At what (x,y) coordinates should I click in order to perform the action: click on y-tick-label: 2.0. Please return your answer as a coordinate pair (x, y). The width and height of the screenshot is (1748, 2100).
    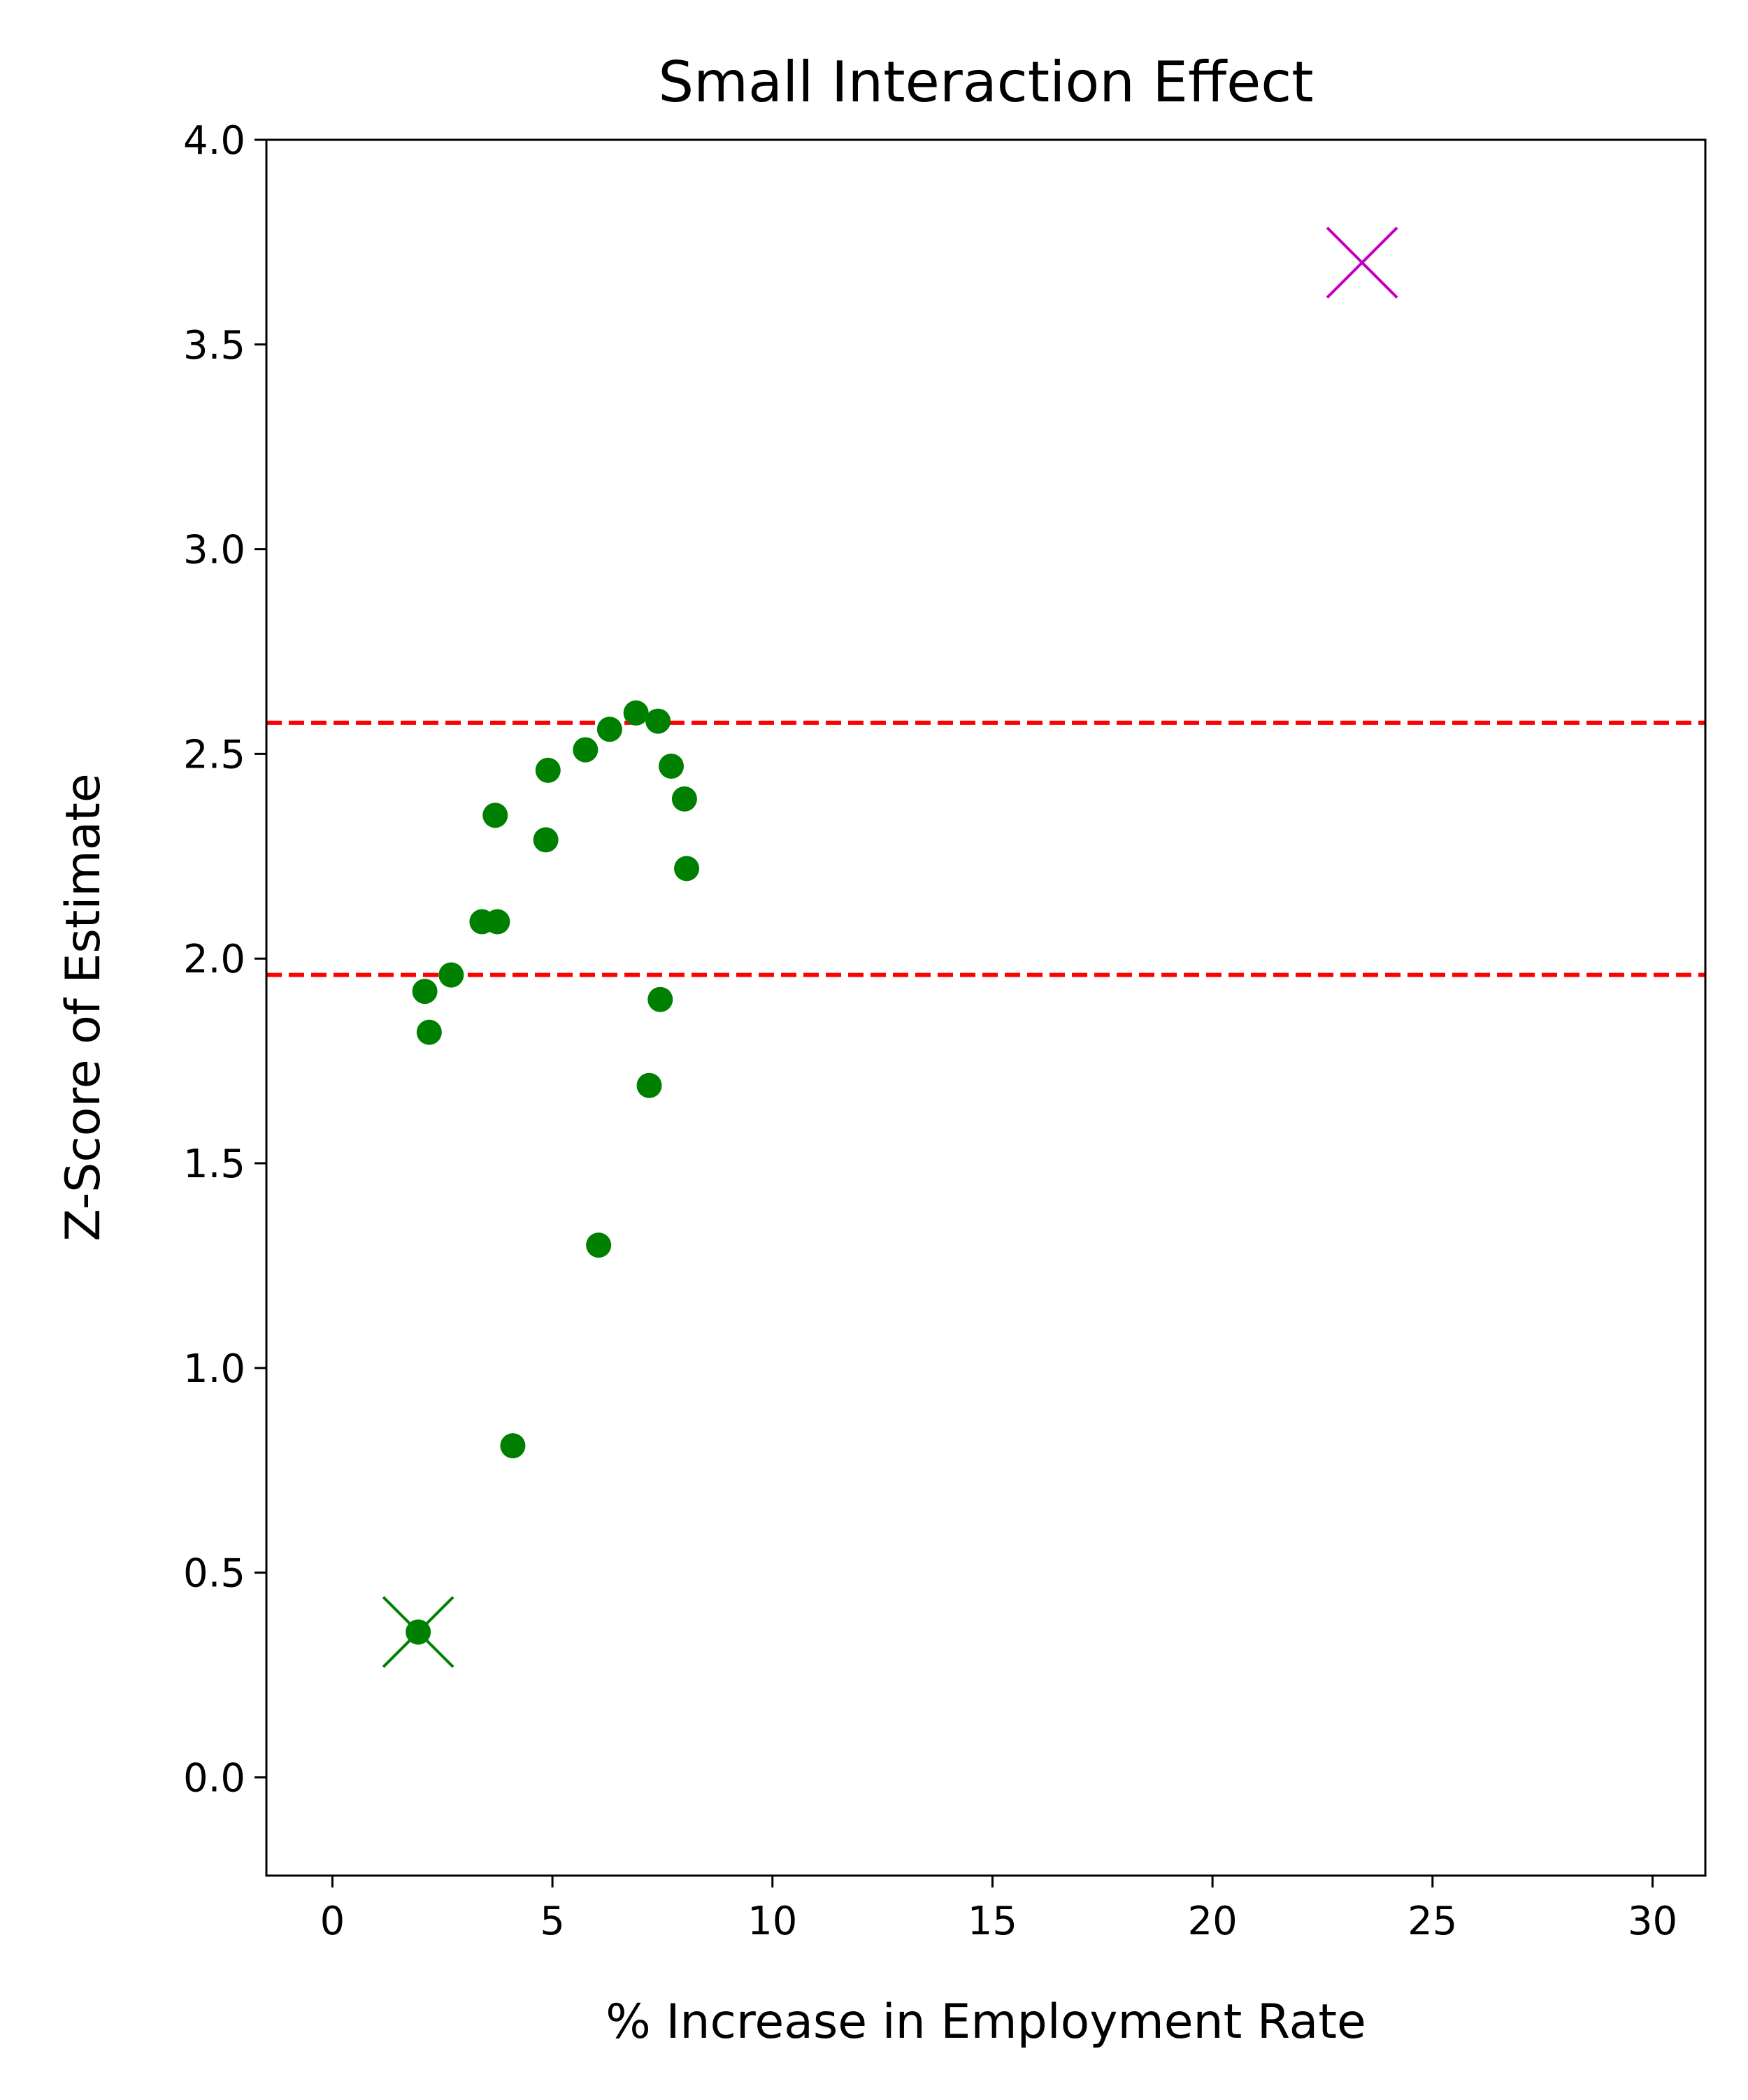
    Looking at the image, I should click on (214, 959).